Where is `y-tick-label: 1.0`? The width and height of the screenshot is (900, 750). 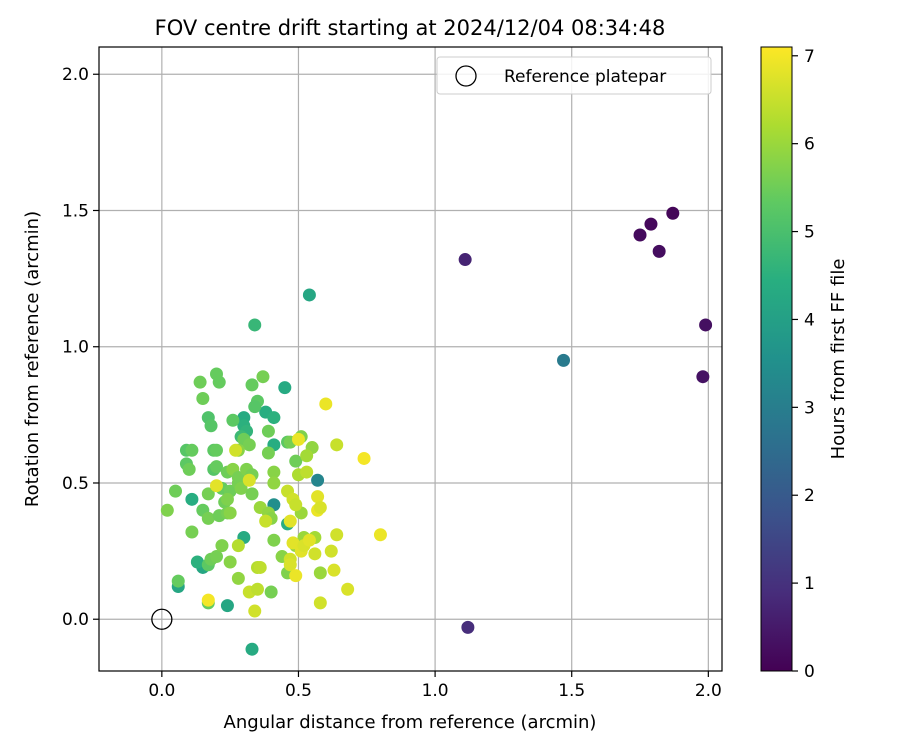 y-tick-label: 1.0 is located at coordinates (75, 348).